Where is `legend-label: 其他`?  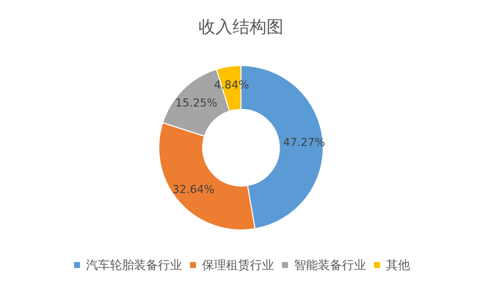
legend-label: 其他 is located at coordinates (398, 265).